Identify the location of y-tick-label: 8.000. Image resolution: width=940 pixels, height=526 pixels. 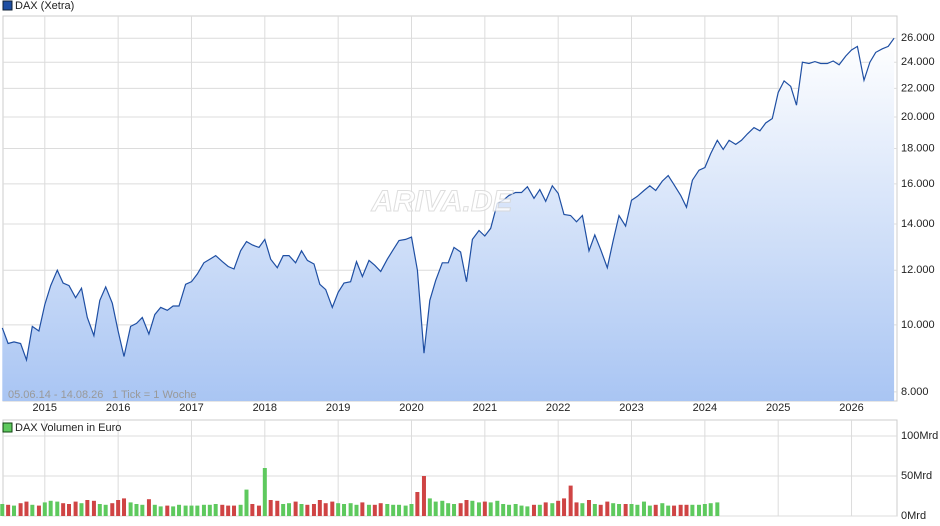
(915, 392).